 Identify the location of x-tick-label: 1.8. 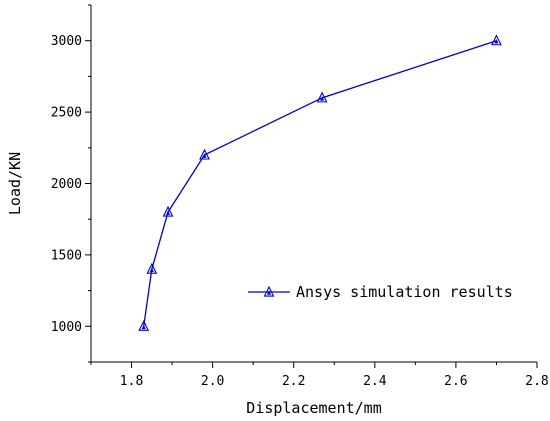
(131, 381).